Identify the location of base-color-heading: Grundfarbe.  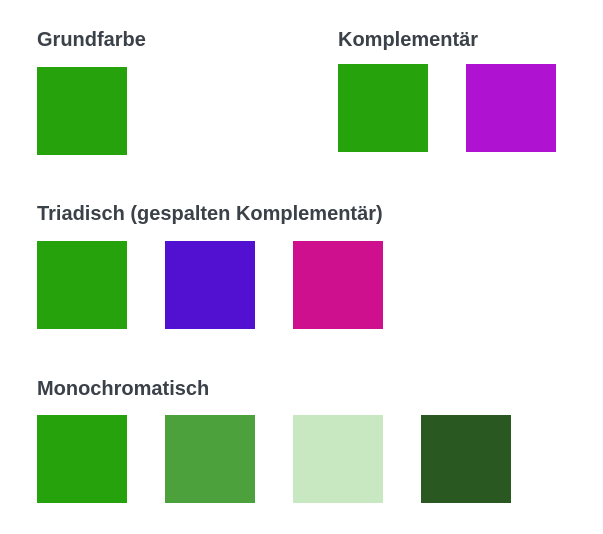
(91, 40).